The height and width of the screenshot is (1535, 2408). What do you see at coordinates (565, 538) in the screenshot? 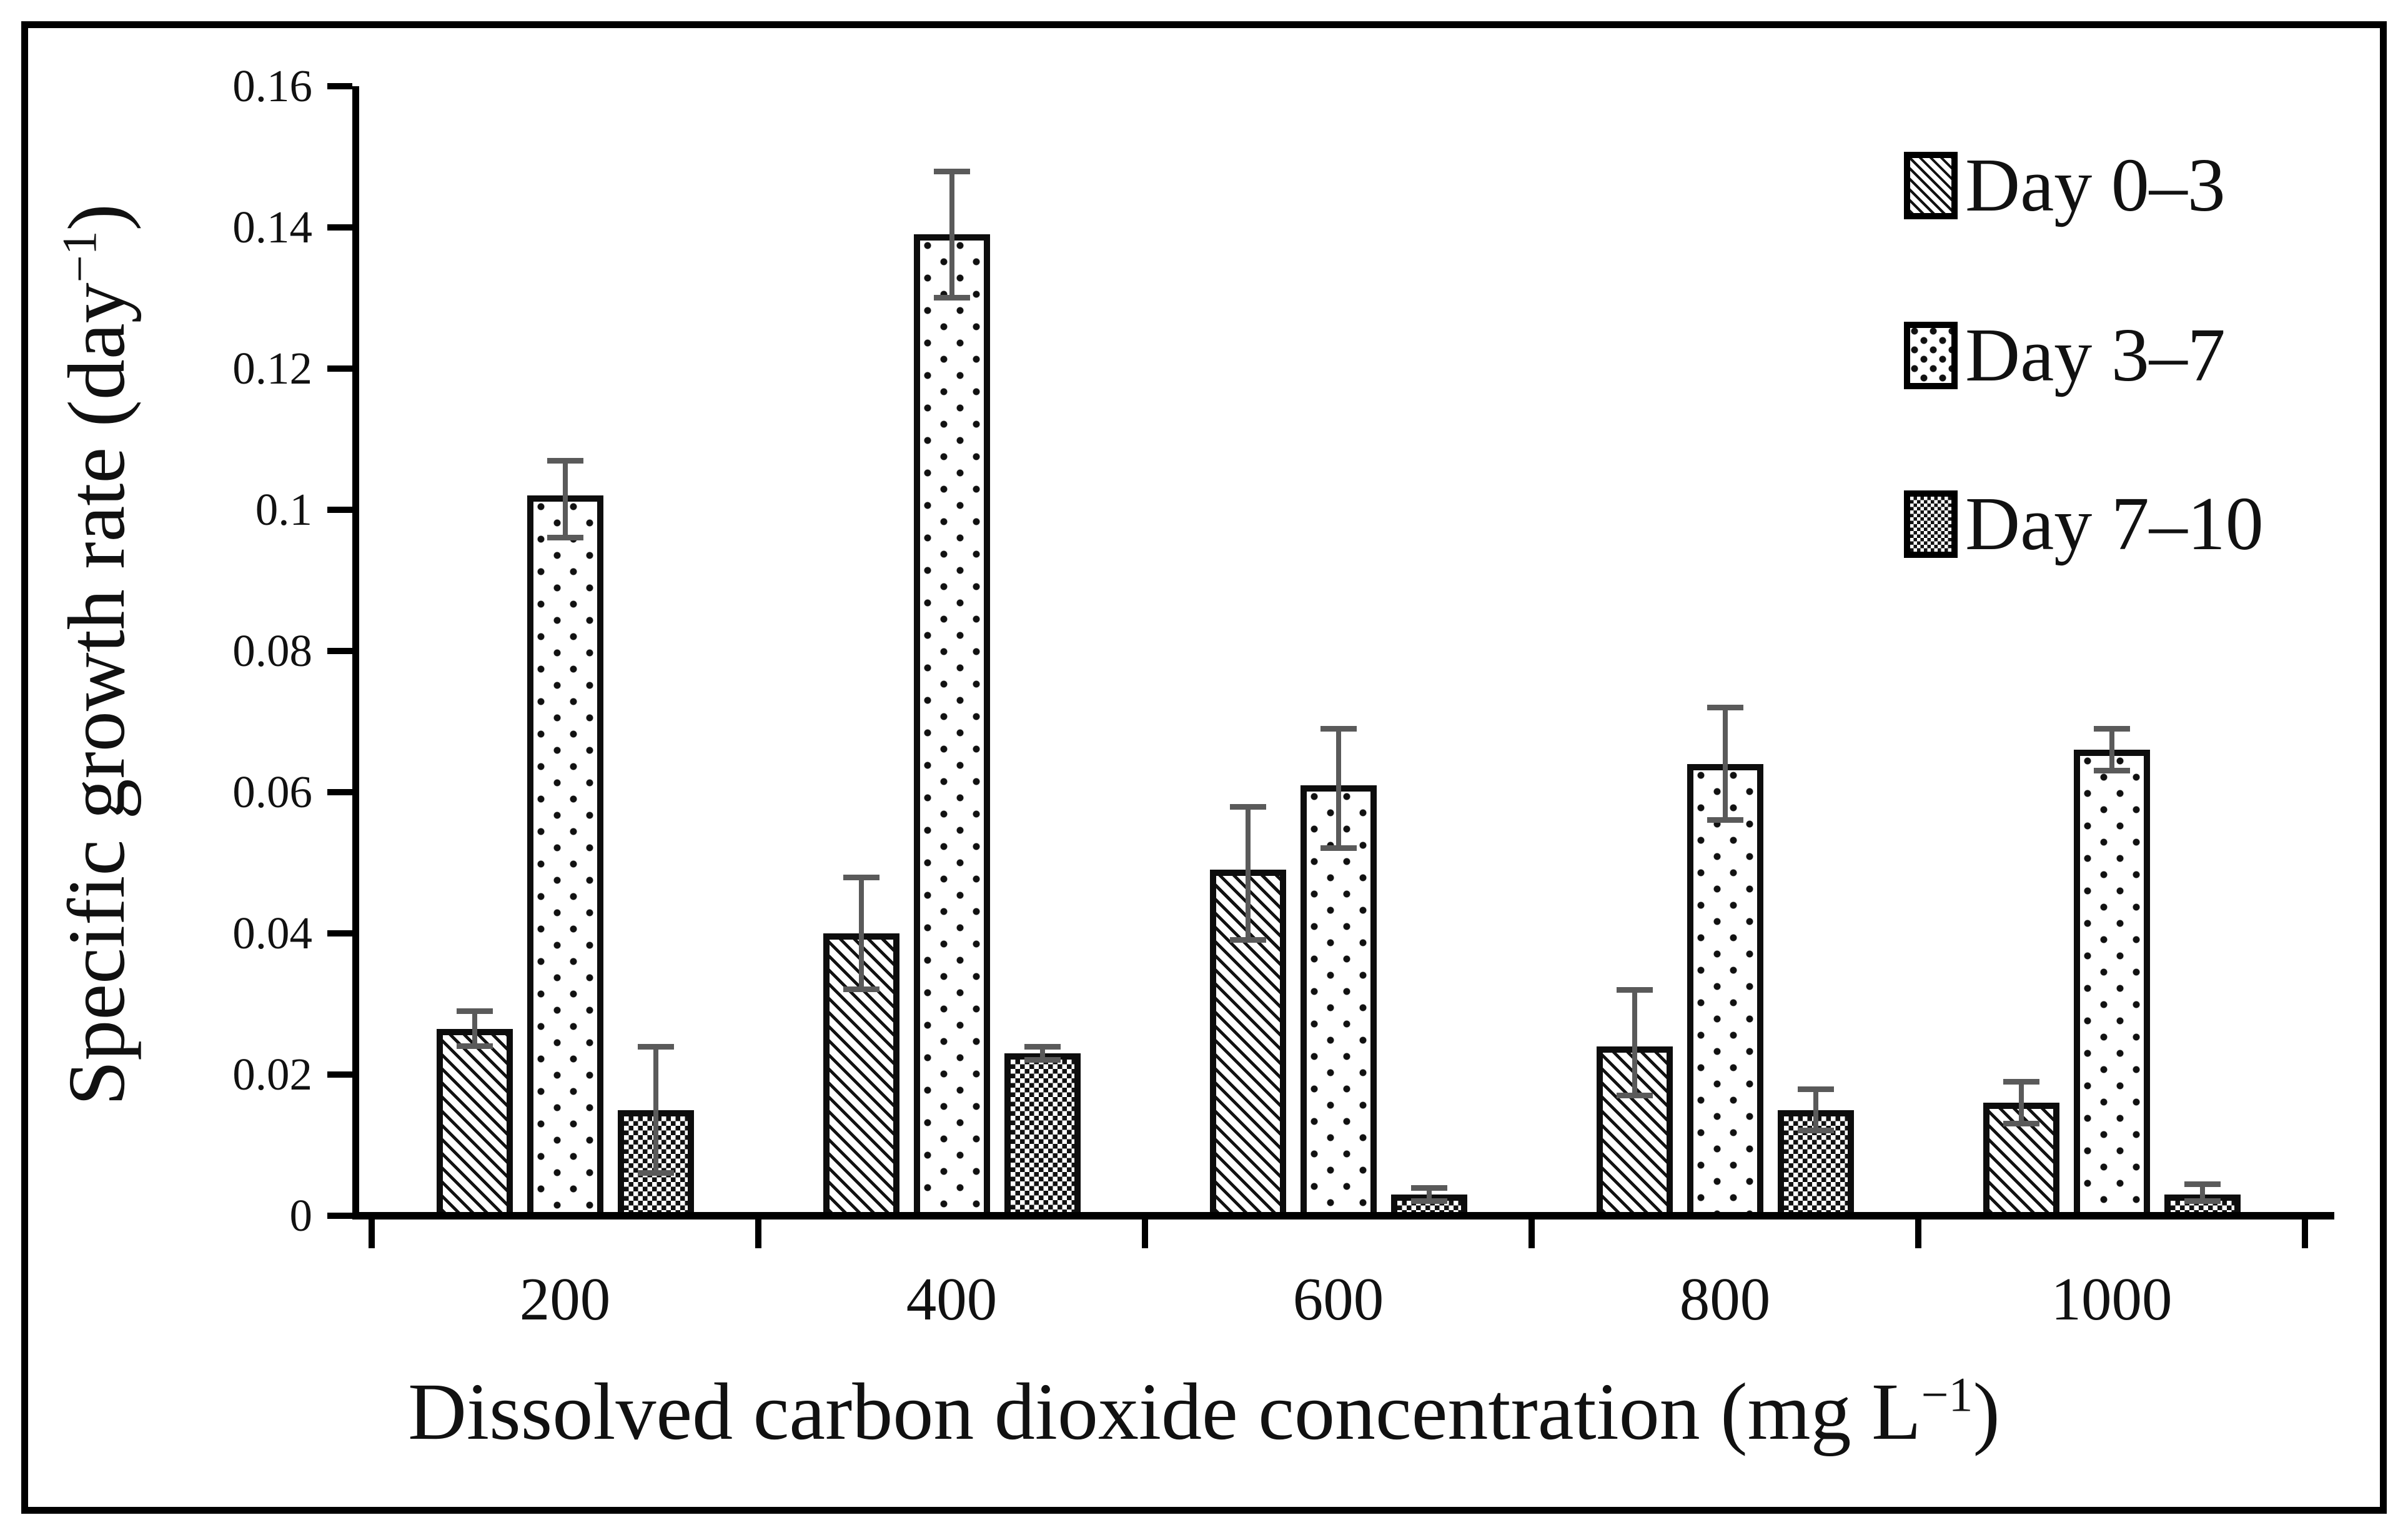
I see `error-bar-day-3–7-200-bottom-cap` at bounding box center [565, 538].